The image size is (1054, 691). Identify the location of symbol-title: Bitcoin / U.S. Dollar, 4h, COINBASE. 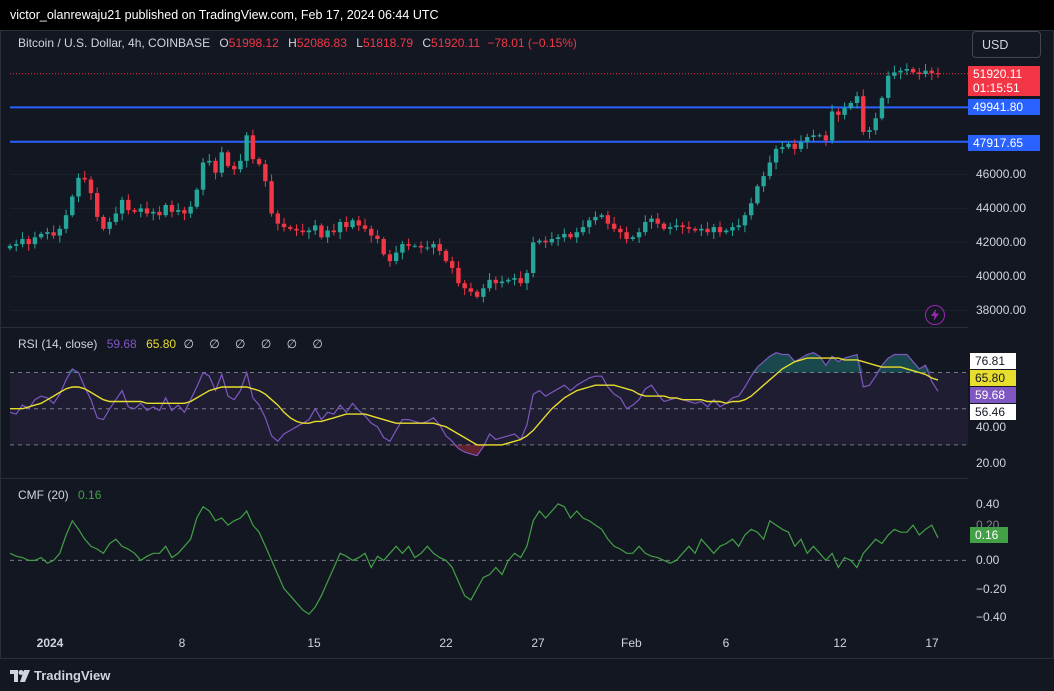
(114, 43).